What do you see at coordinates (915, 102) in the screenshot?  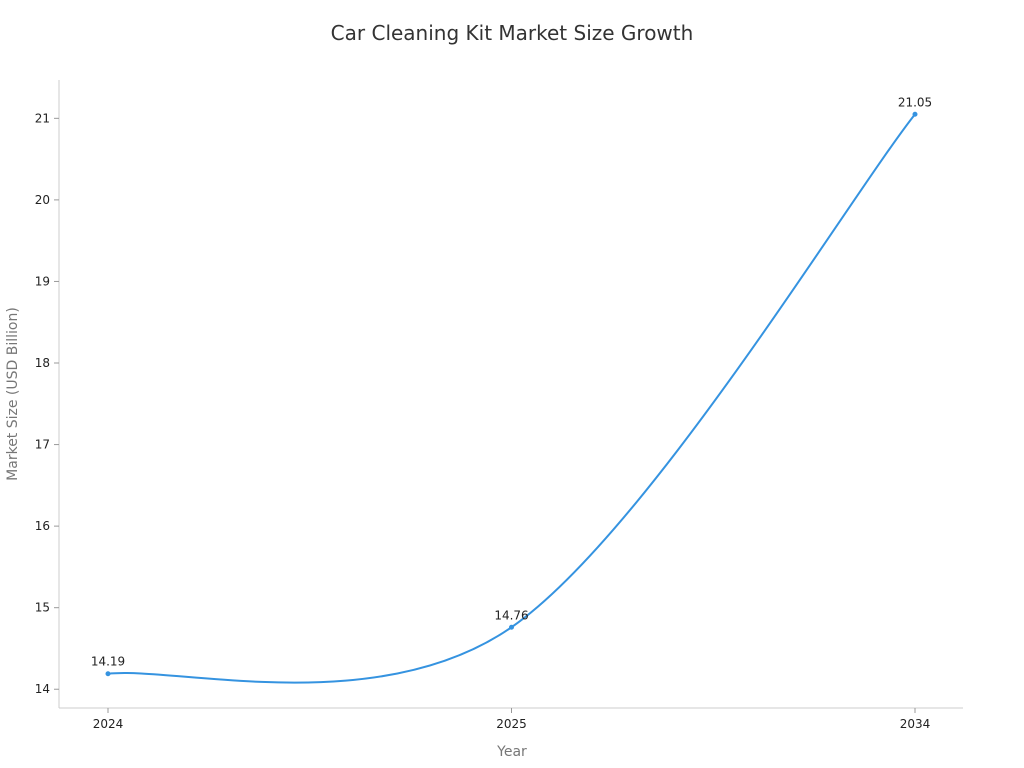 I see `data-label: 21.05` at bounding box center [915, 102].